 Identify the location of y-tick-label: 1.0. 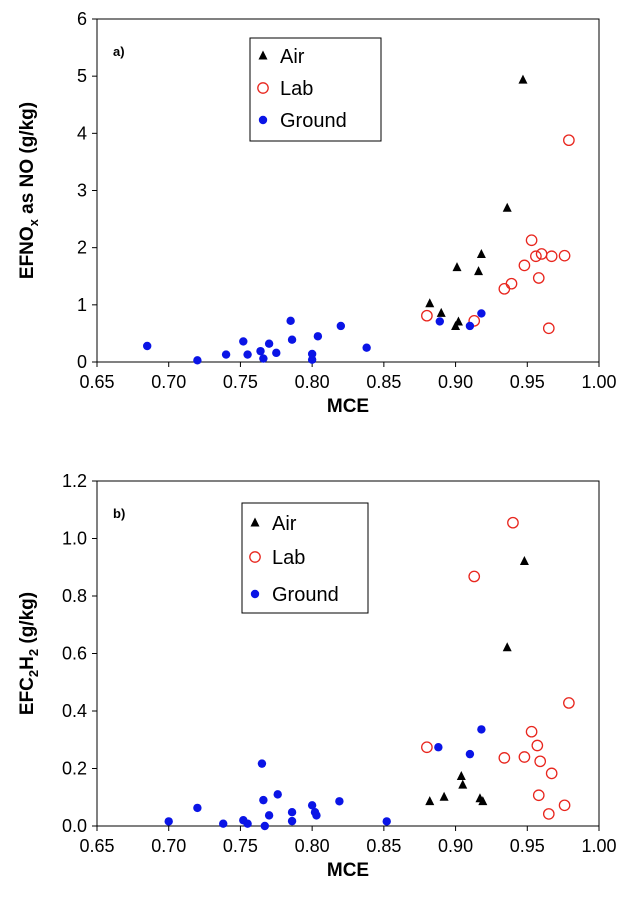
(74, 539).